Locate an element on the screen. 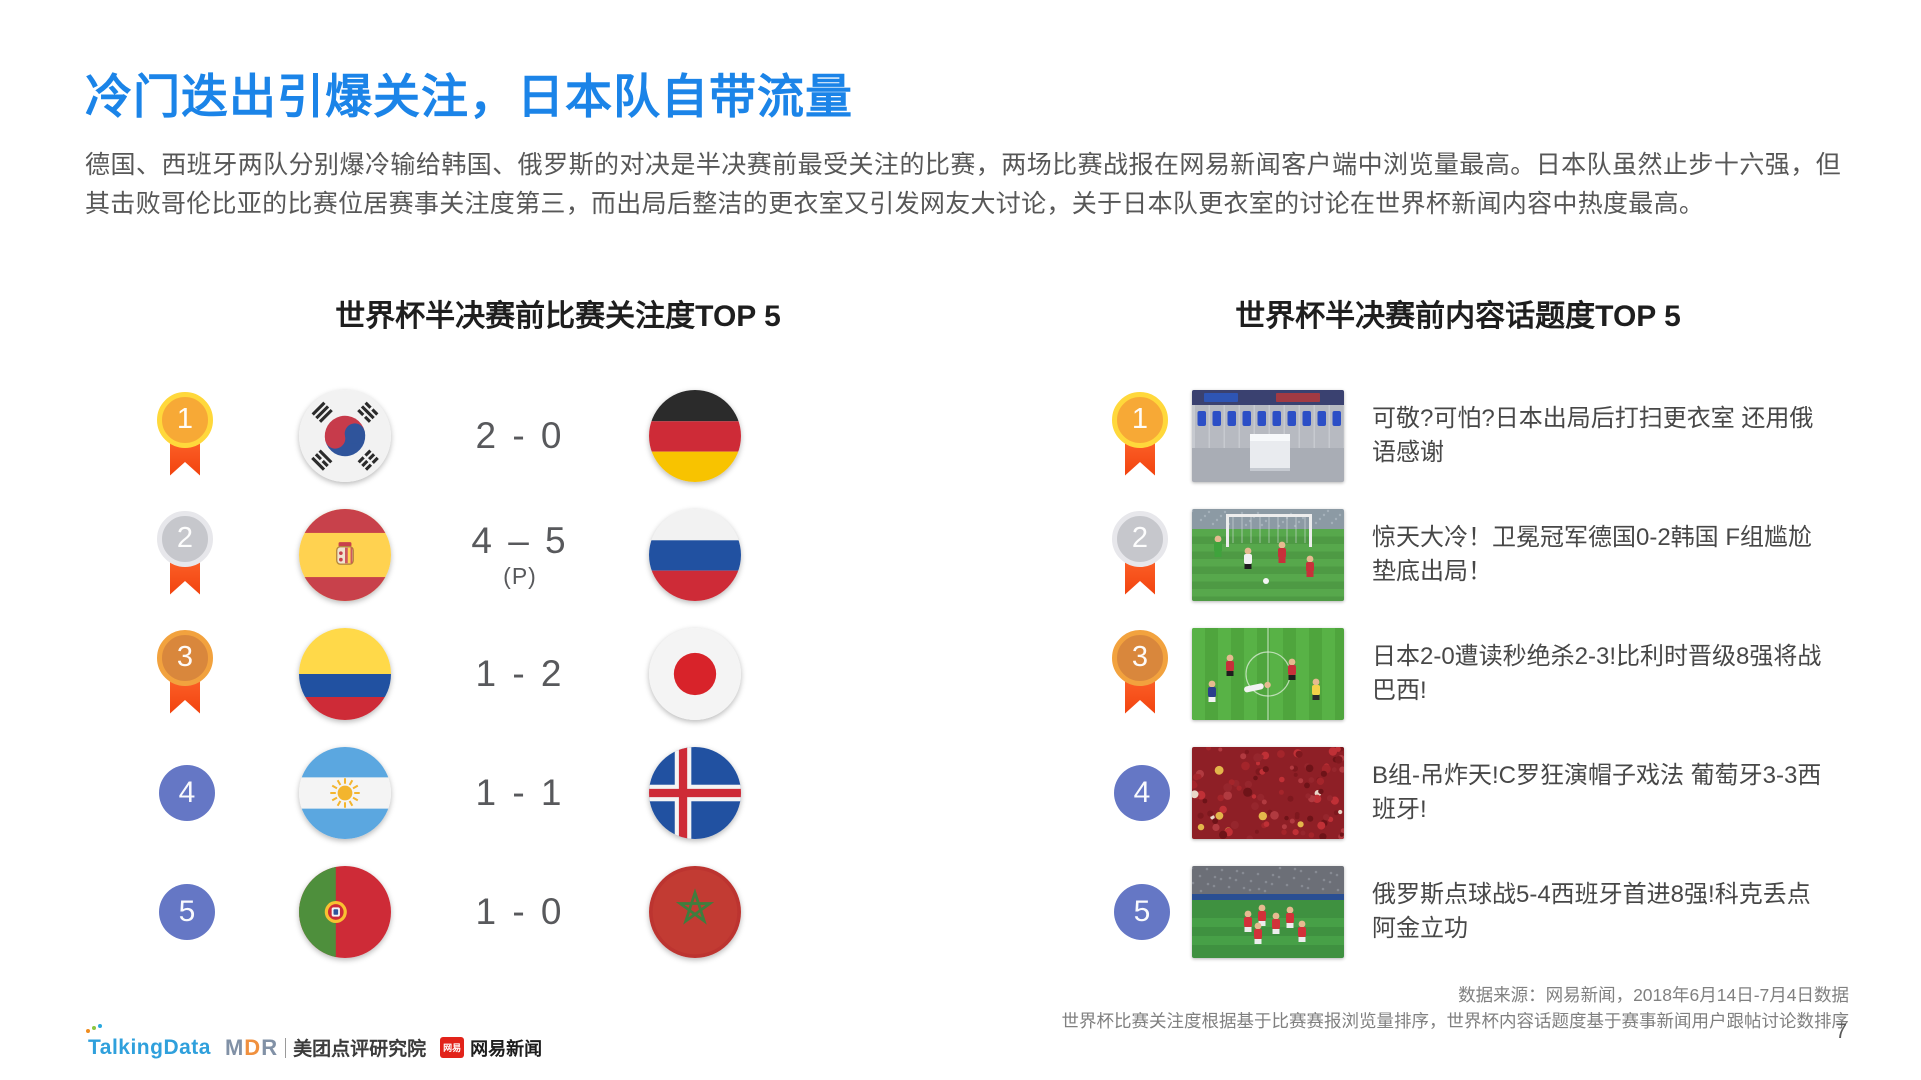 The width and height of the screenshot is (1921, 1080). score-note: (P) is located at coordinates (520, 575).